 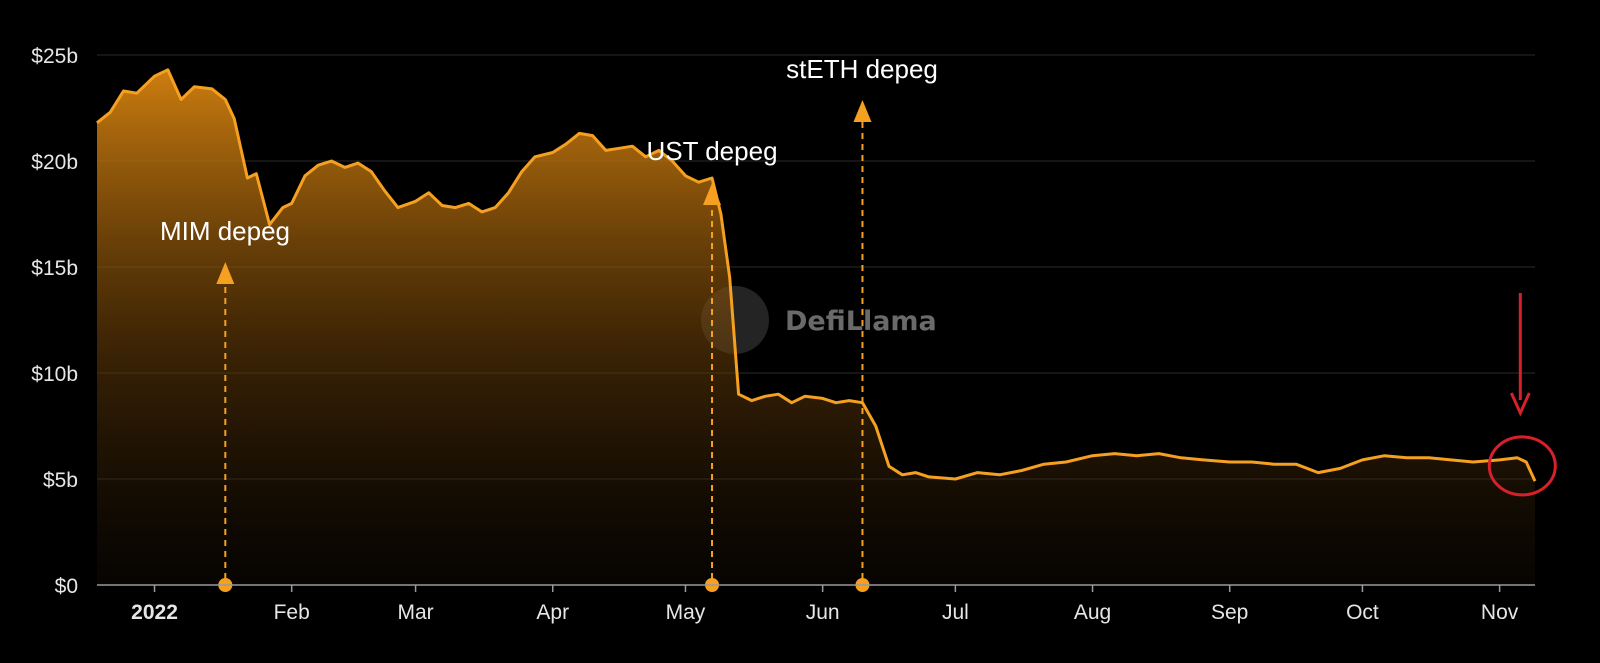 I want to click on annotation-label: stETH depeg, so click(x=862, y=69).